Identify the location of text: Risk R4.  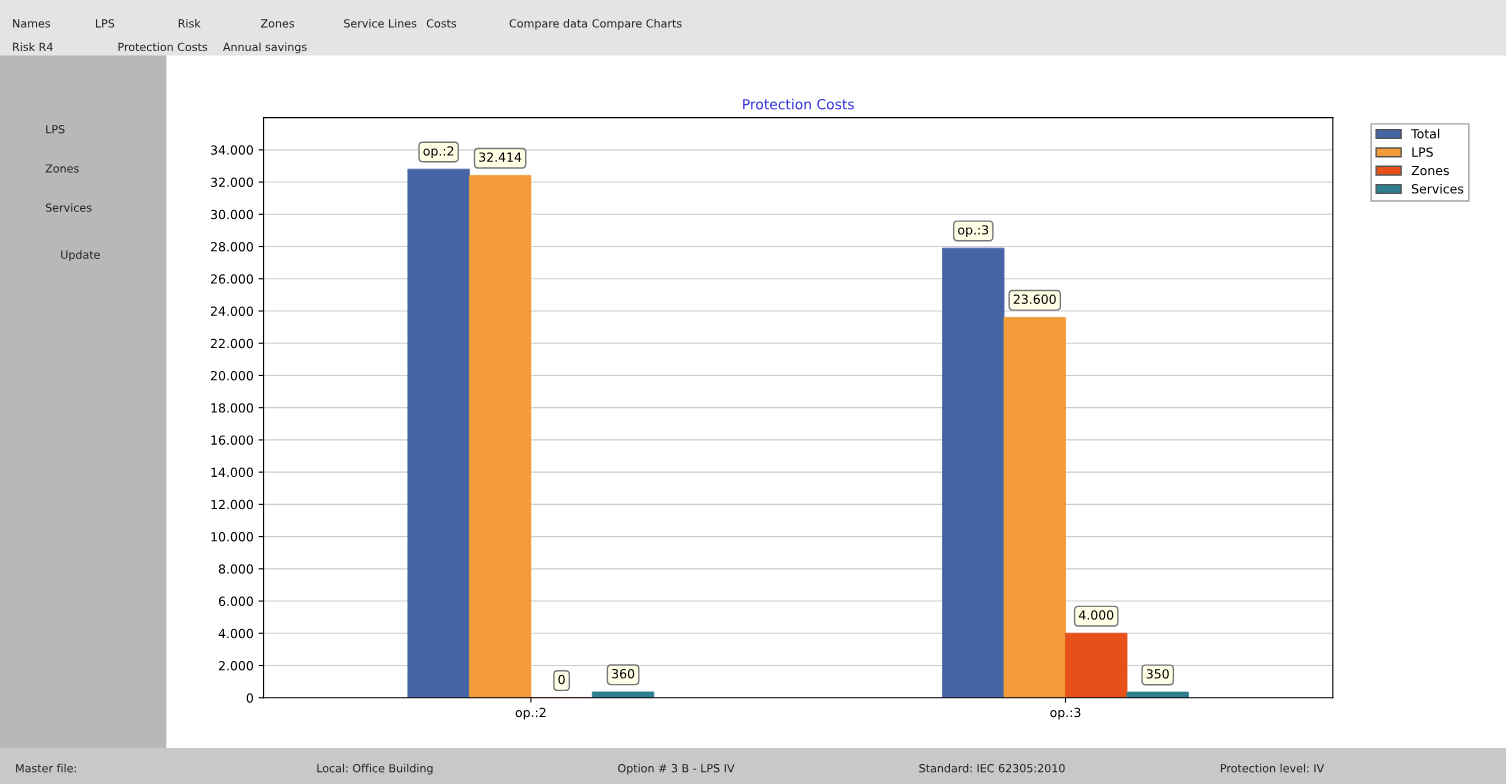
(33, 47).